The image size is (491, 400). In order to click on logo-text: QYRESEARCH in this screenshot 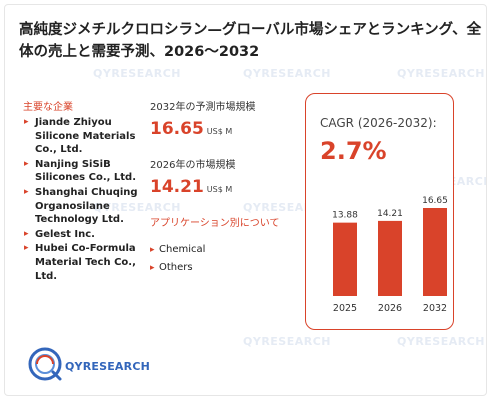, I will do `click(107, 366)`.